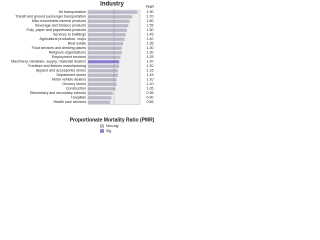  Describe the element at coordinates (72, 12) in the screenshot. I see `category-label: Air transportation` at that location.